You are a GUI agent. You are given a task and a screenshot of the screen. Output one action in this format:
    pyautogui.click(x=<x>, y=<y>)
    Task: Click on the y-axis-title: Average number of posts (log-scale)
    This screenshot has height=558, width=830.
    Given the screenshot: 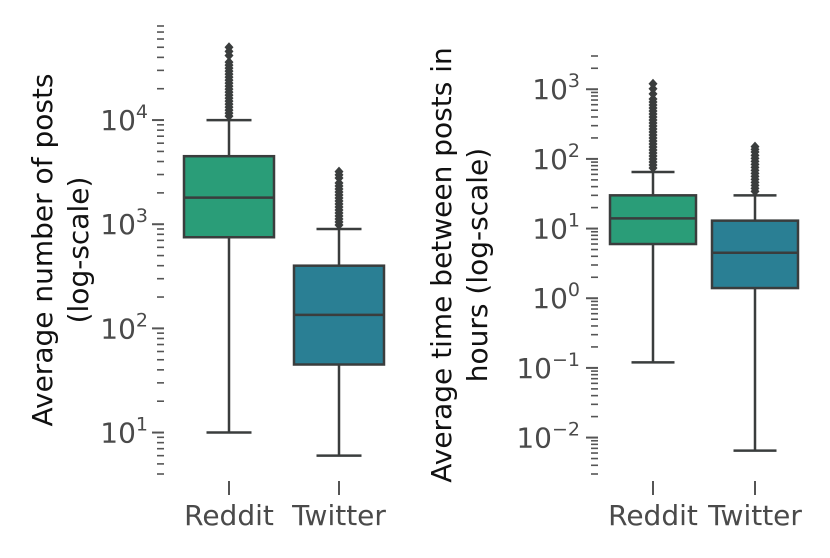 What is the action you would take?
    pyautogui.click(x=60, y=249)
    